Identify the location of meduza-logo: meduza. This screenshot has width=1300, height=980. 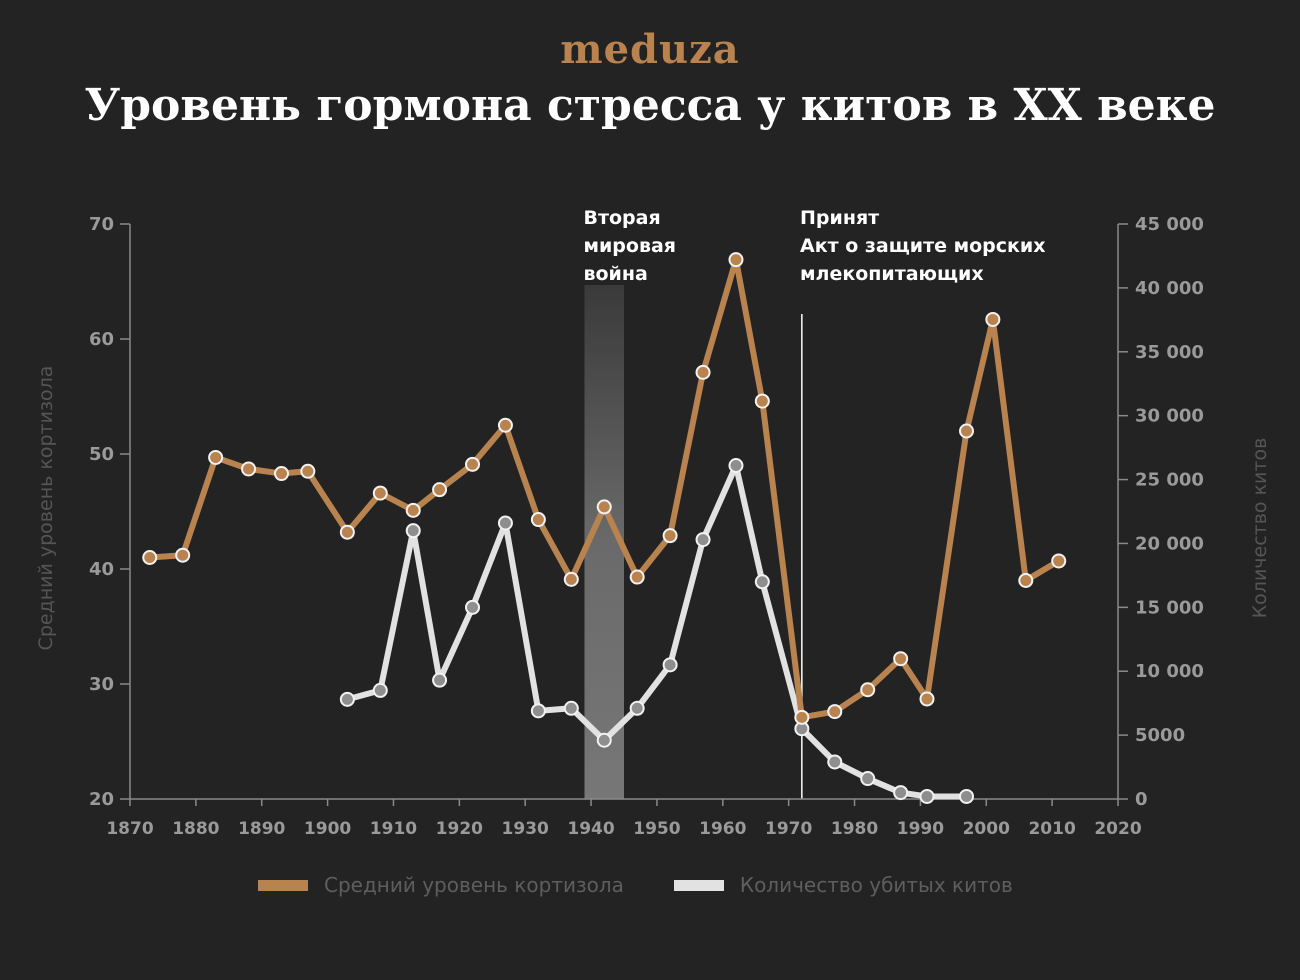
(650, 49).